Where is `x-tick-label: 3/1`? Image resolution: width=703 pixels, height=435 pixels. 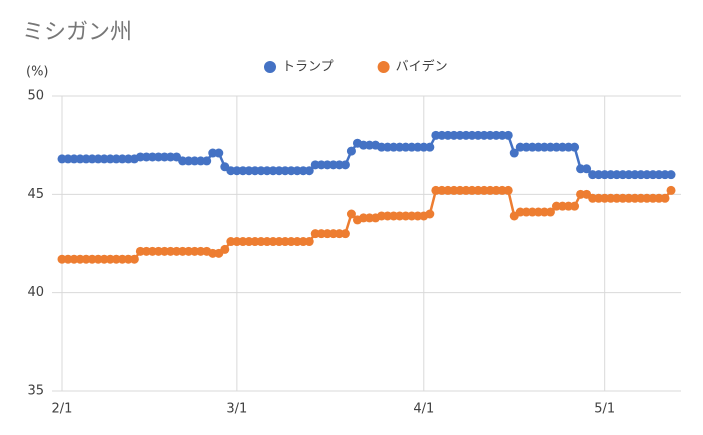 x-tick-label: 3/1 is located at coordinates (236, 409).